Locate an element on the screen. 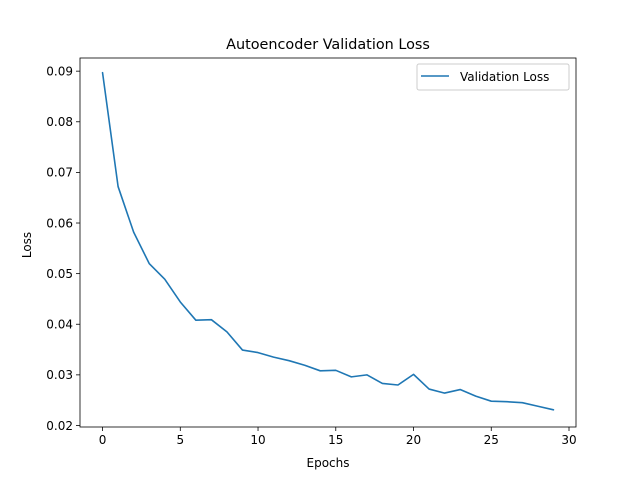  y-axis-label: Loss is located at coordinates (27, 245).